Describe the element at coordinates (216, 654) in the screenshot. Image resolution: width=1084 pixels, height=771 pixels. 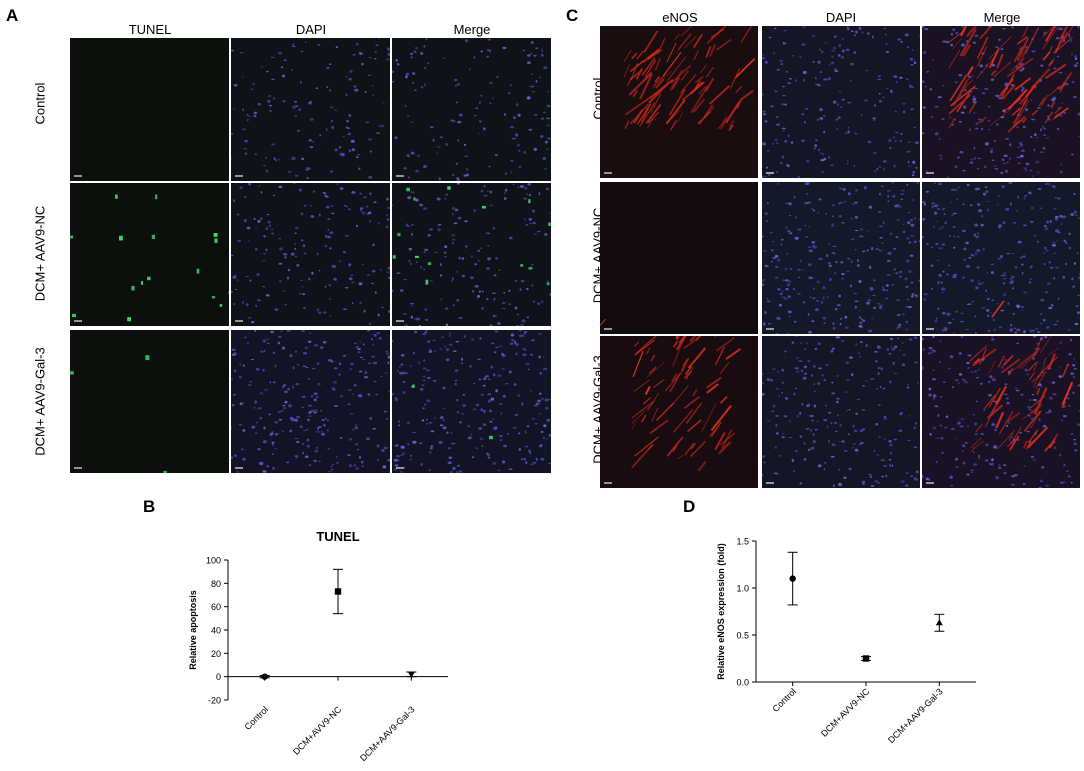
I see `y-tick-label: 20` at that location.